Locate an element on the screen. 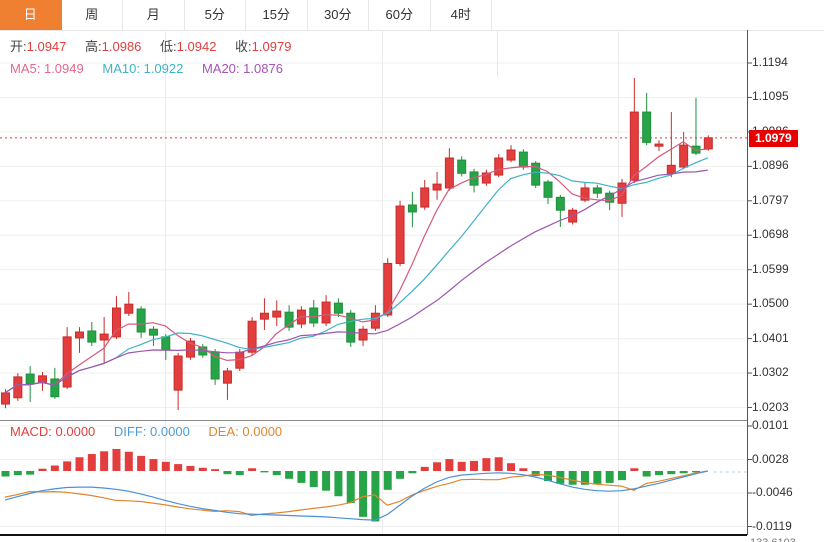  ma10-value: 1.0922 is located at coordinates (163, 68).